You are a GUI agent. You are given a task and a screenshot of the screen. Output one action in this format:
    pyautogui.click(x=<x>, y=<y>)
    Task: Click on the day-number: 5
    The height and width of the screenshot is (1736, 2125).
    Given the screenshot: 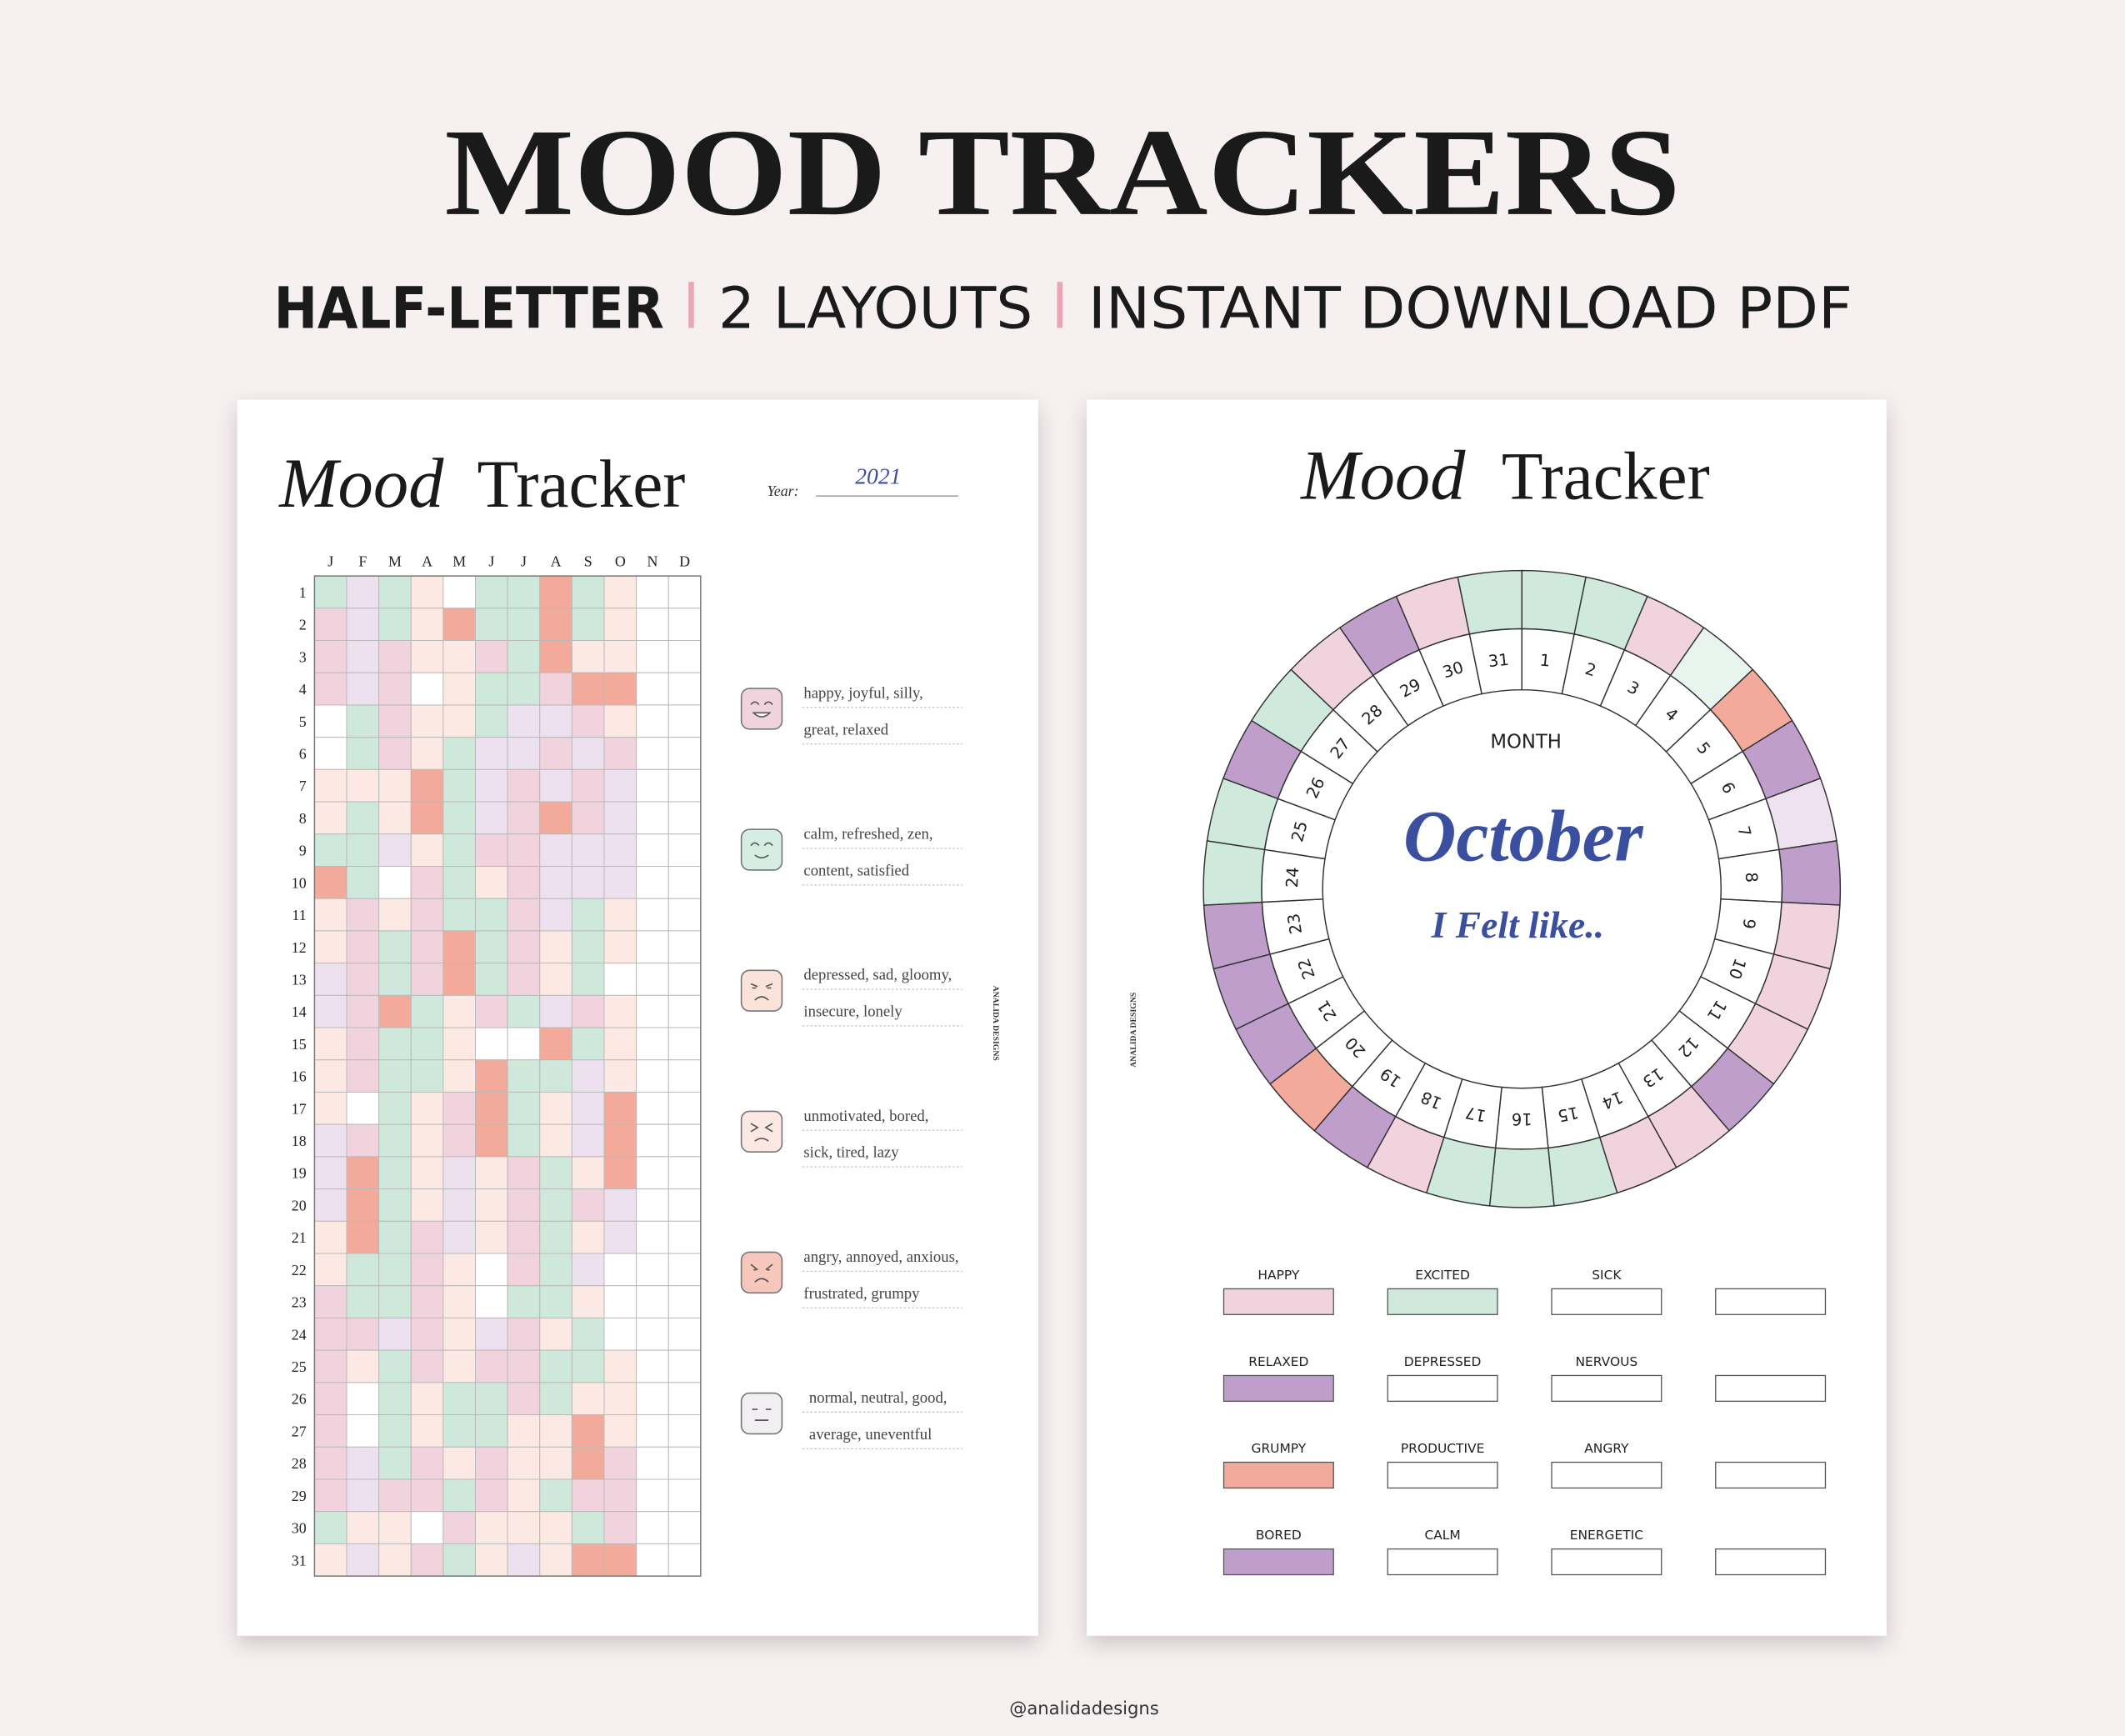 What is the action you would take?
    pyautogui.click(x=303, y=721)
    